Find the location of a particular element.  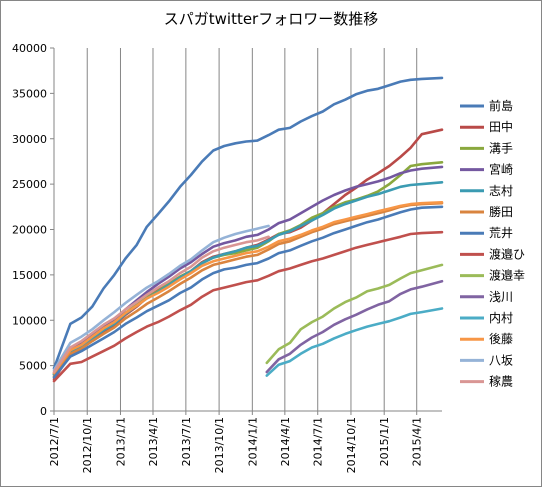

y-tick-label: 0 is located at coordinates (43, 411).